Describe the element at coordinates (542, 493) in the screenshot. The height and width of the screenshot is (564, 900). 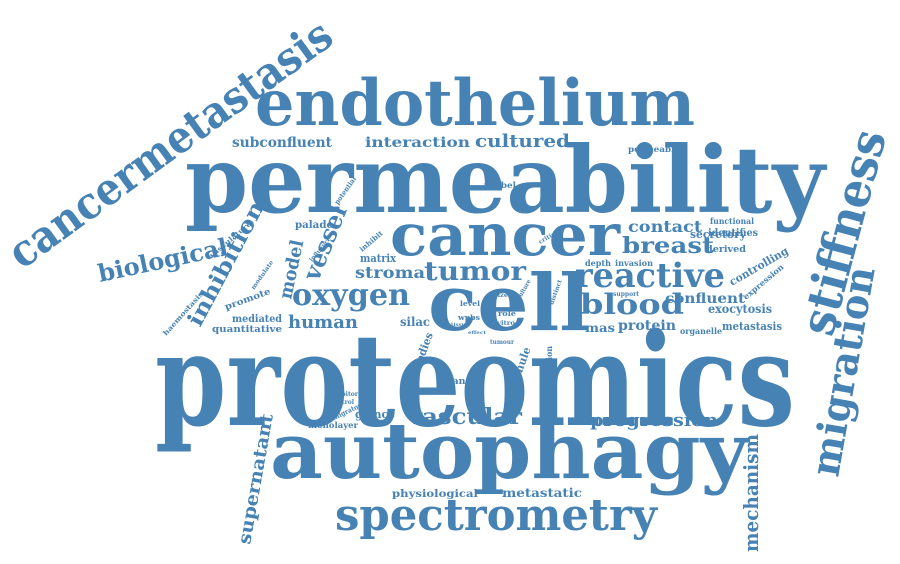
I see `word-metastatic: metastatic` at that location.